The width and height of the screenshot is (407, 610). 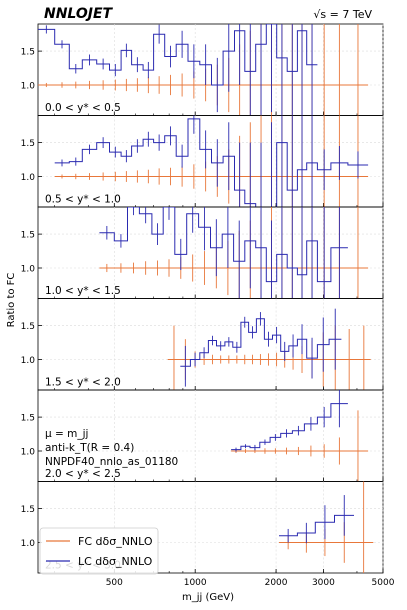 What do you see at coordinates (276, 583) in the screenshot?
I see `x-tick-label: 2000` at bounding box center [276, 583].